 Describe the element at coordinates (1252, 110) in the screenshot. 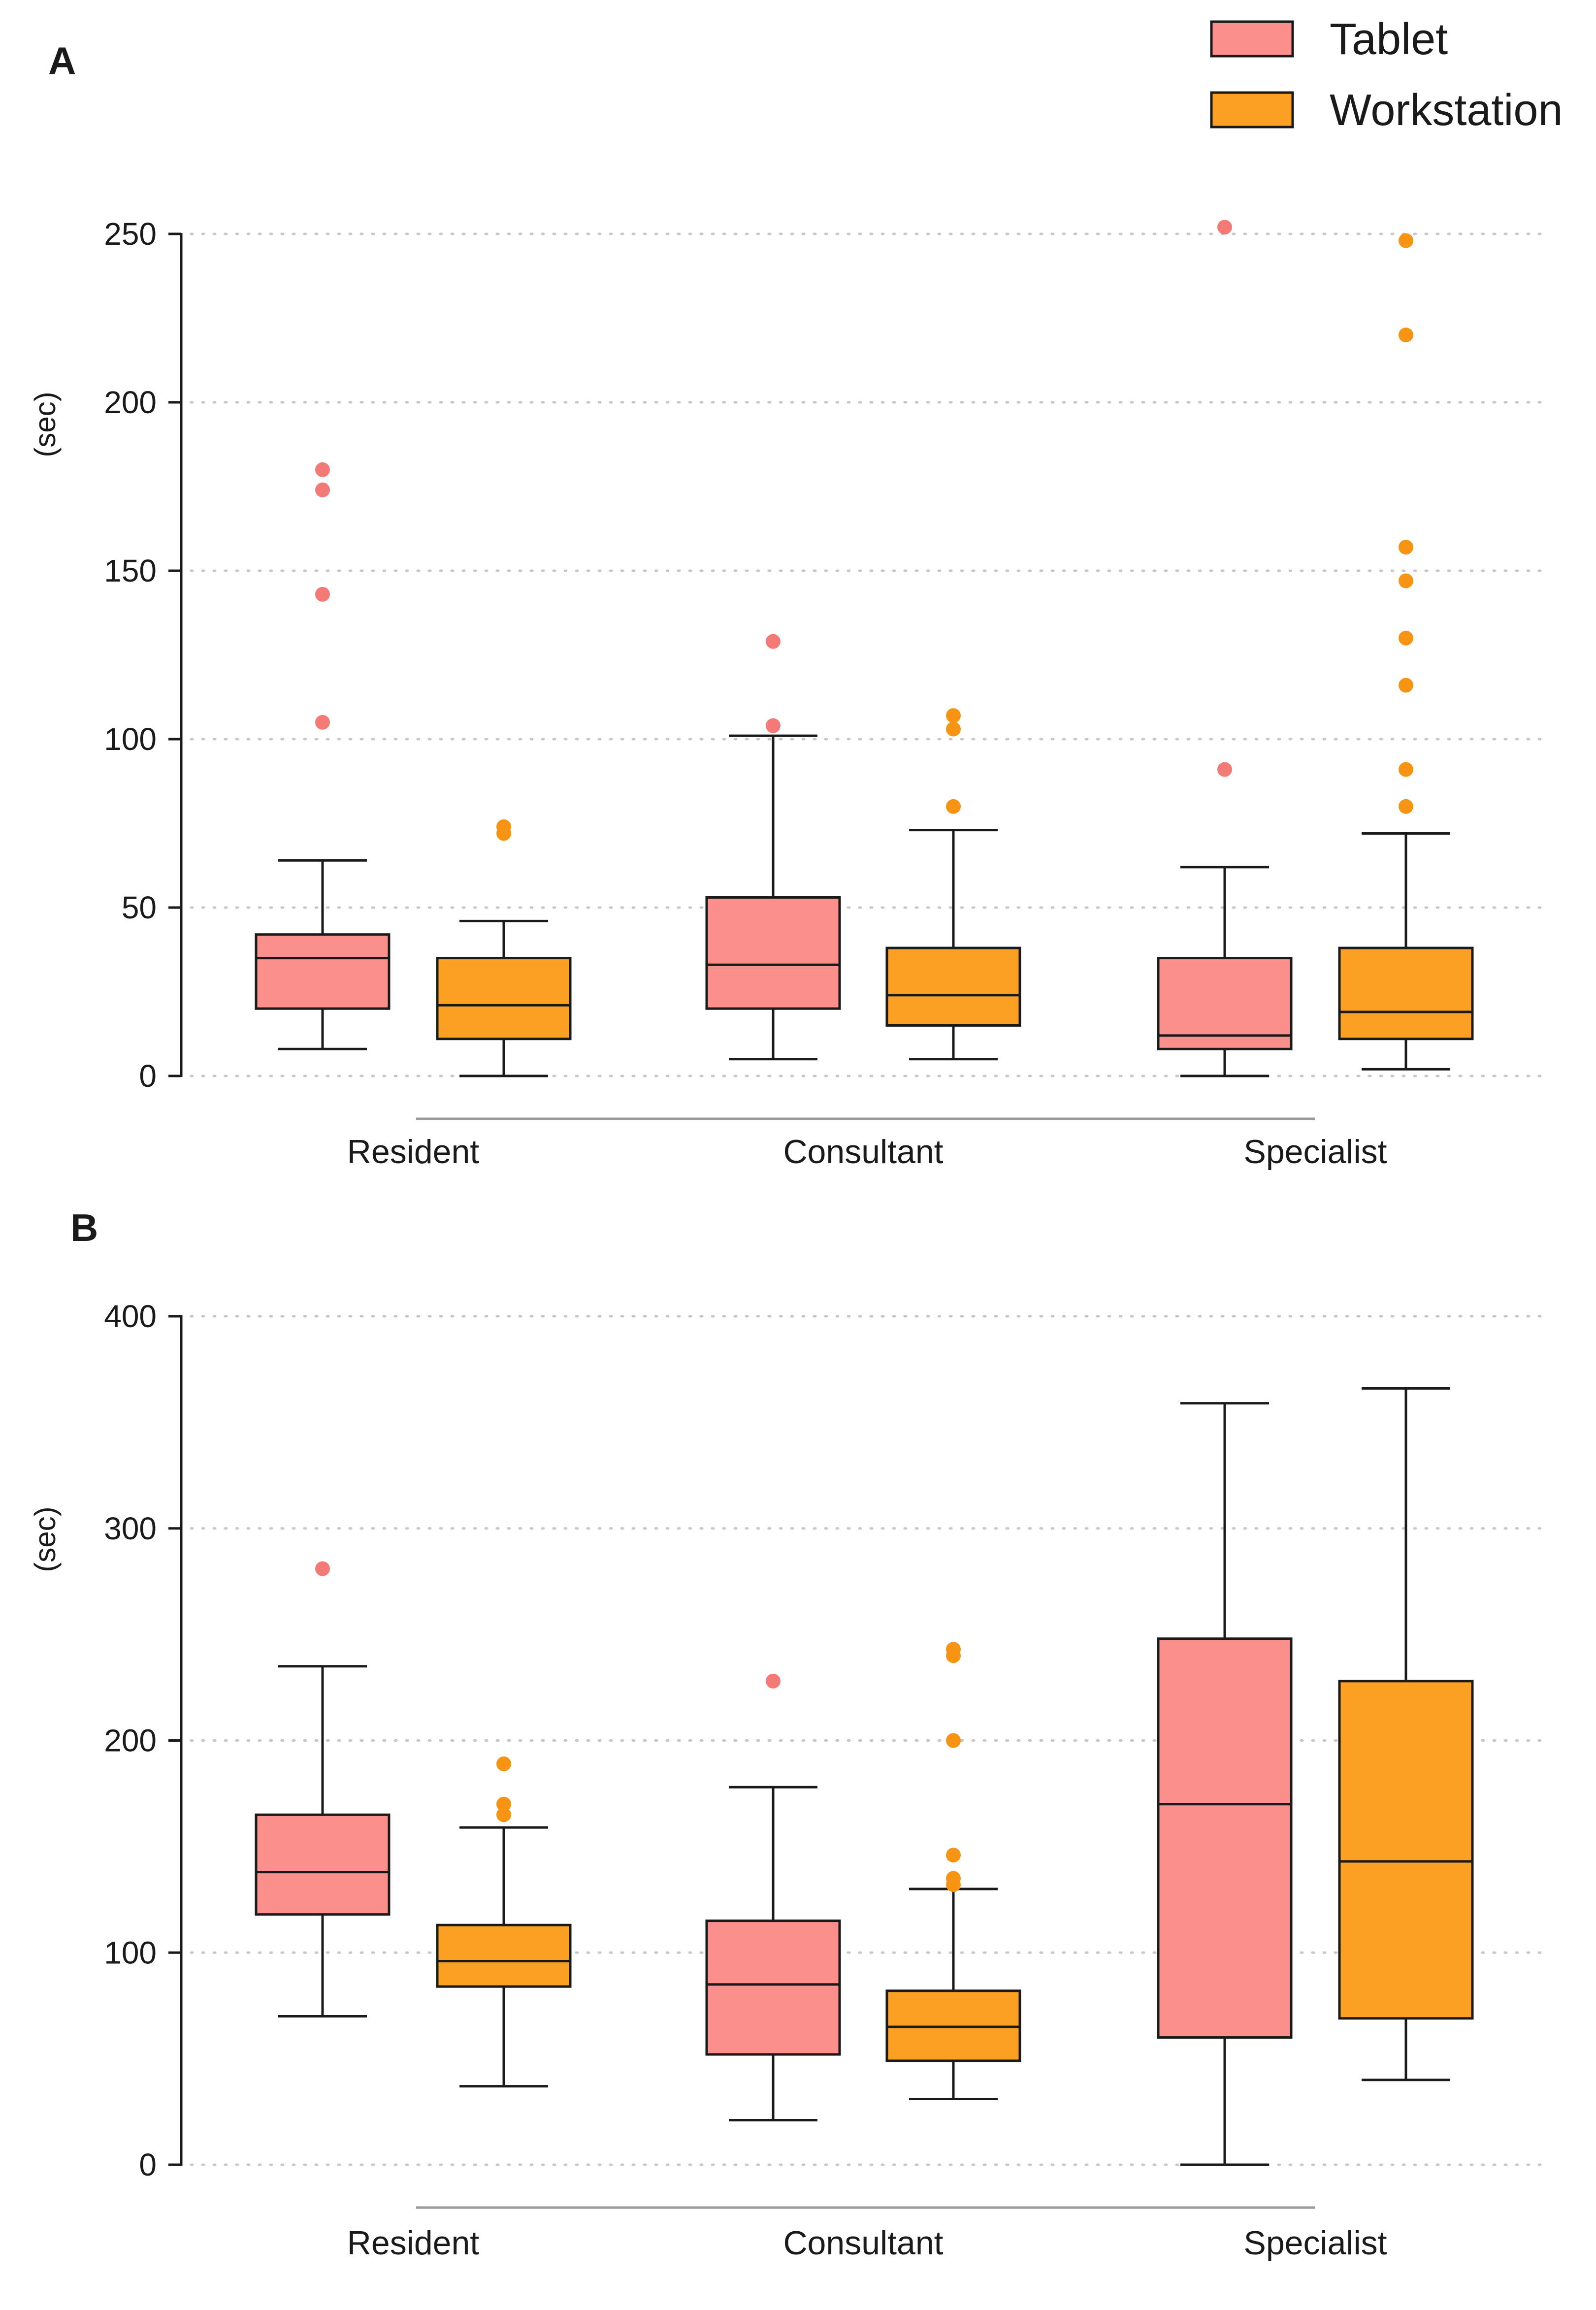

I see `legend-swatch-workstation` at that location.